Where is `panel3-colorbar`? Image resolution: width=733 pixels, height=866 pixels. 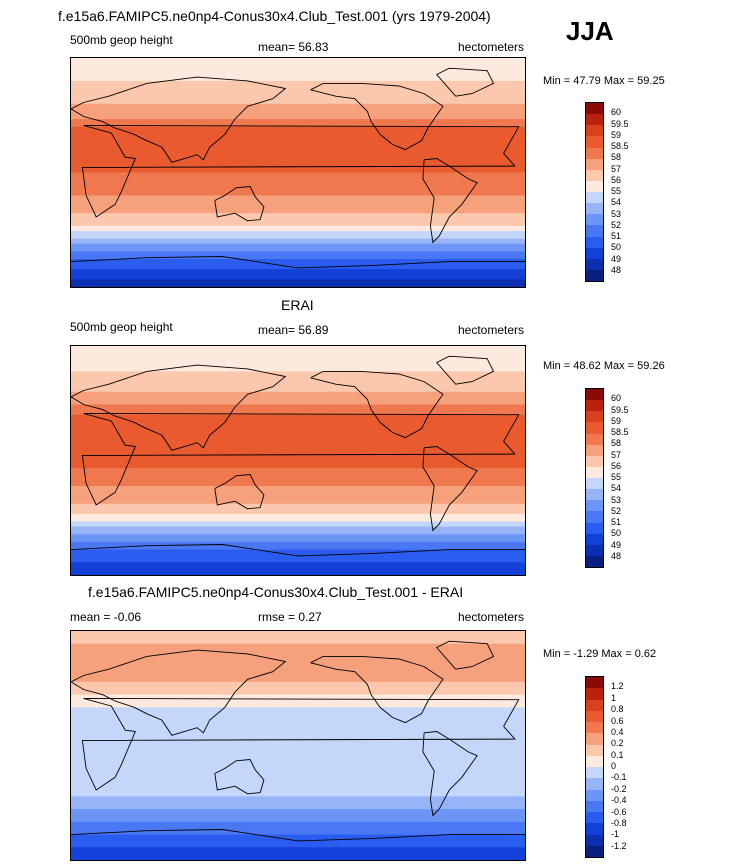
panel3-colorbar is located at coordinates (594, 767).